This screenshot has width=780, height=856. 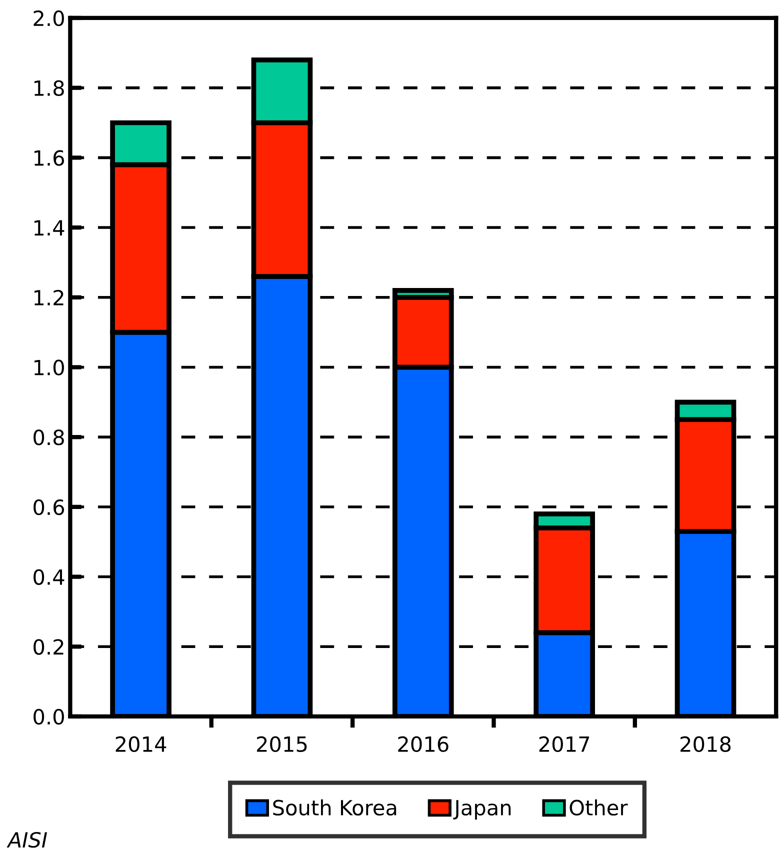 What do you see at coordinates (49, 18) in the screenshot?
I see `y-tick-label: 2.0` at bounding box center [49, 18].